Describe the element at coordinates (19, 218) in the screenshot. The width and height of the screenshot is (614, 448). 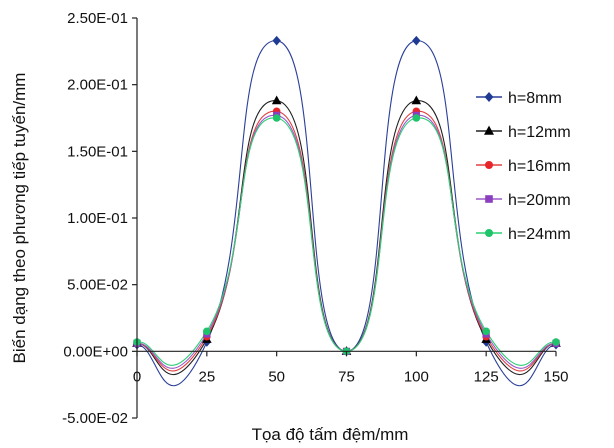
I see `y-axis-title: Biến dạng theo phương tiếp tuyến/mm` at that location.